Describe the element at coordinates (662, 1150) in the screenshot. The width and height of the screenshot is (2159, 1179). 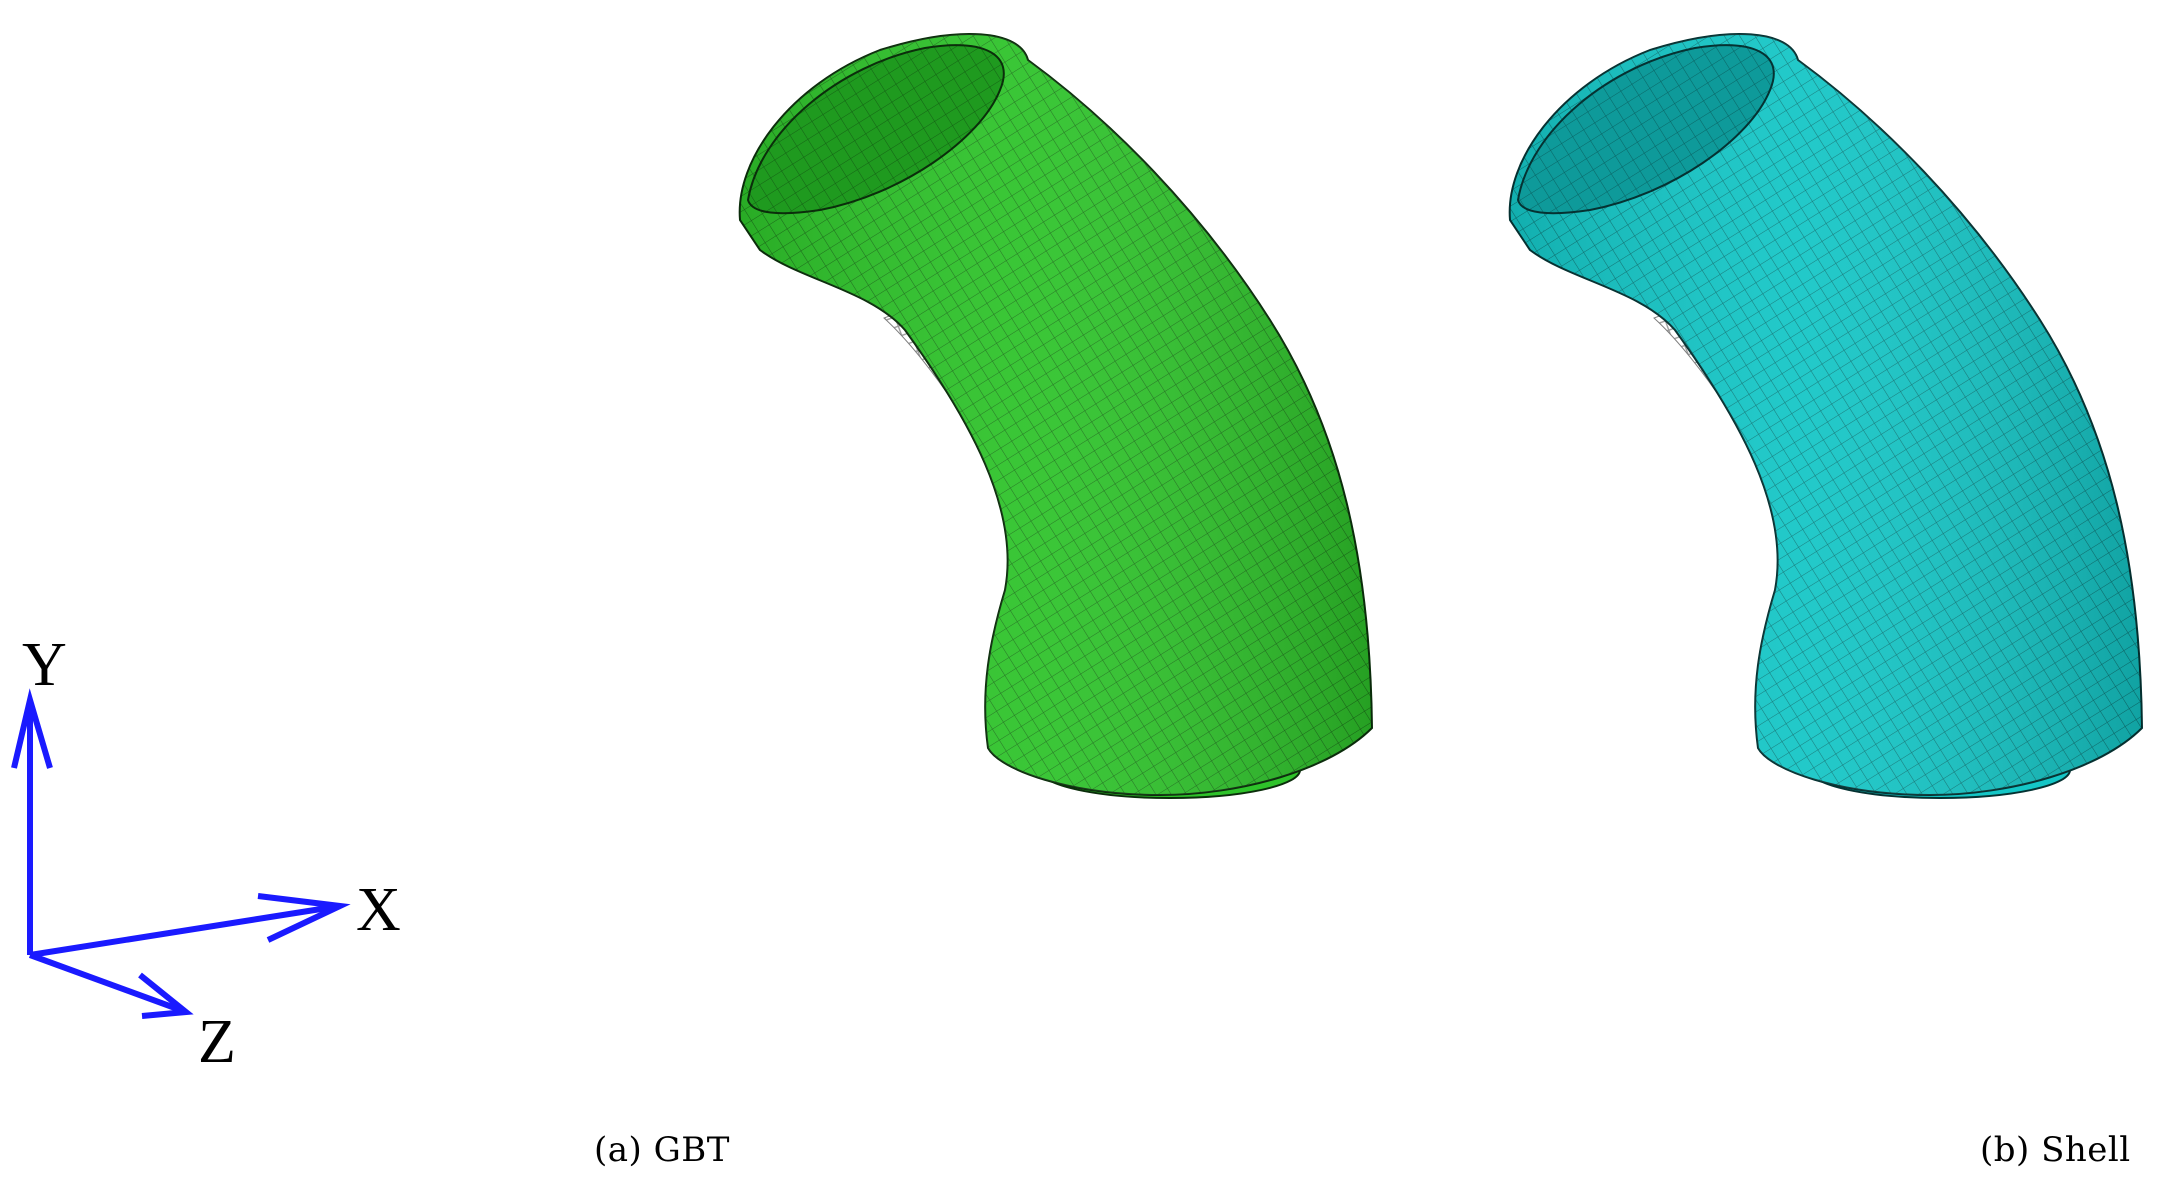
I see `caption-gbt: (a) GBT` at that location.